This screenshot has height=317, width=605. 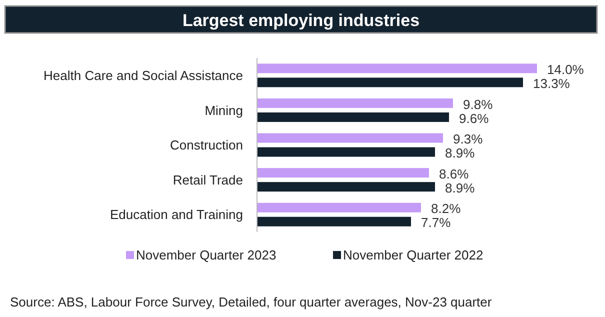 What do you see at coordinates (176, 214) in the screenshot?
I see `y-tick-label: Education and Training` at bounding box center [176, 214].